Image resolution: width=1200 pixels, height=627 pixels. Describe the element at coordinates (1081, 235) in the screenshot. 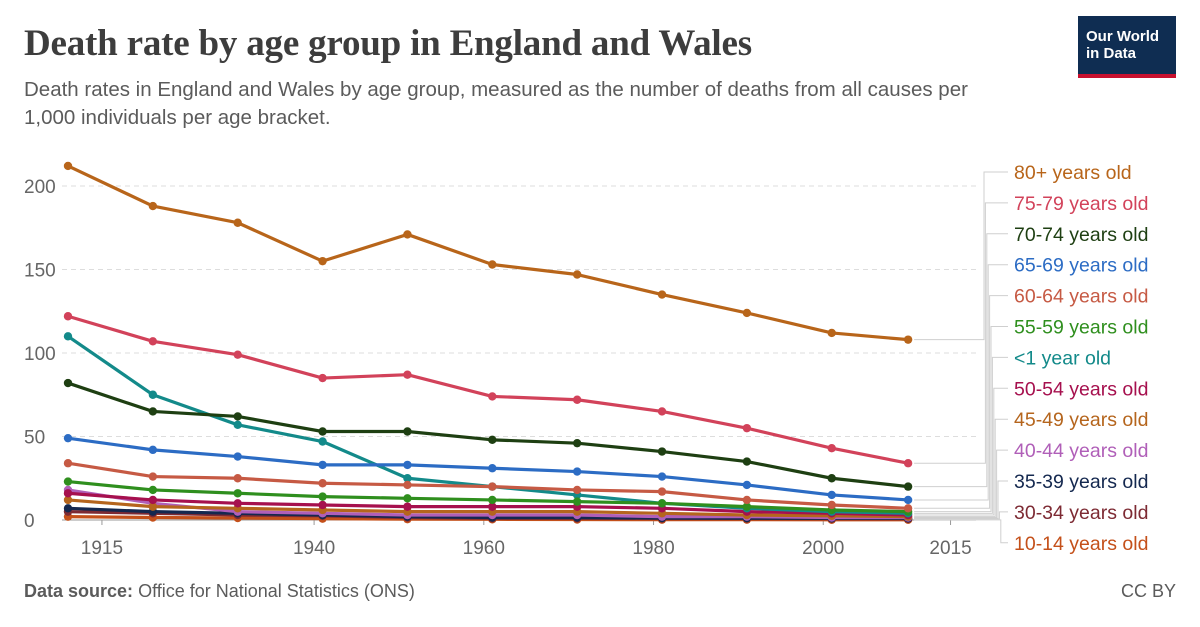

I see `legend-label: 70-74 years old` at that location.